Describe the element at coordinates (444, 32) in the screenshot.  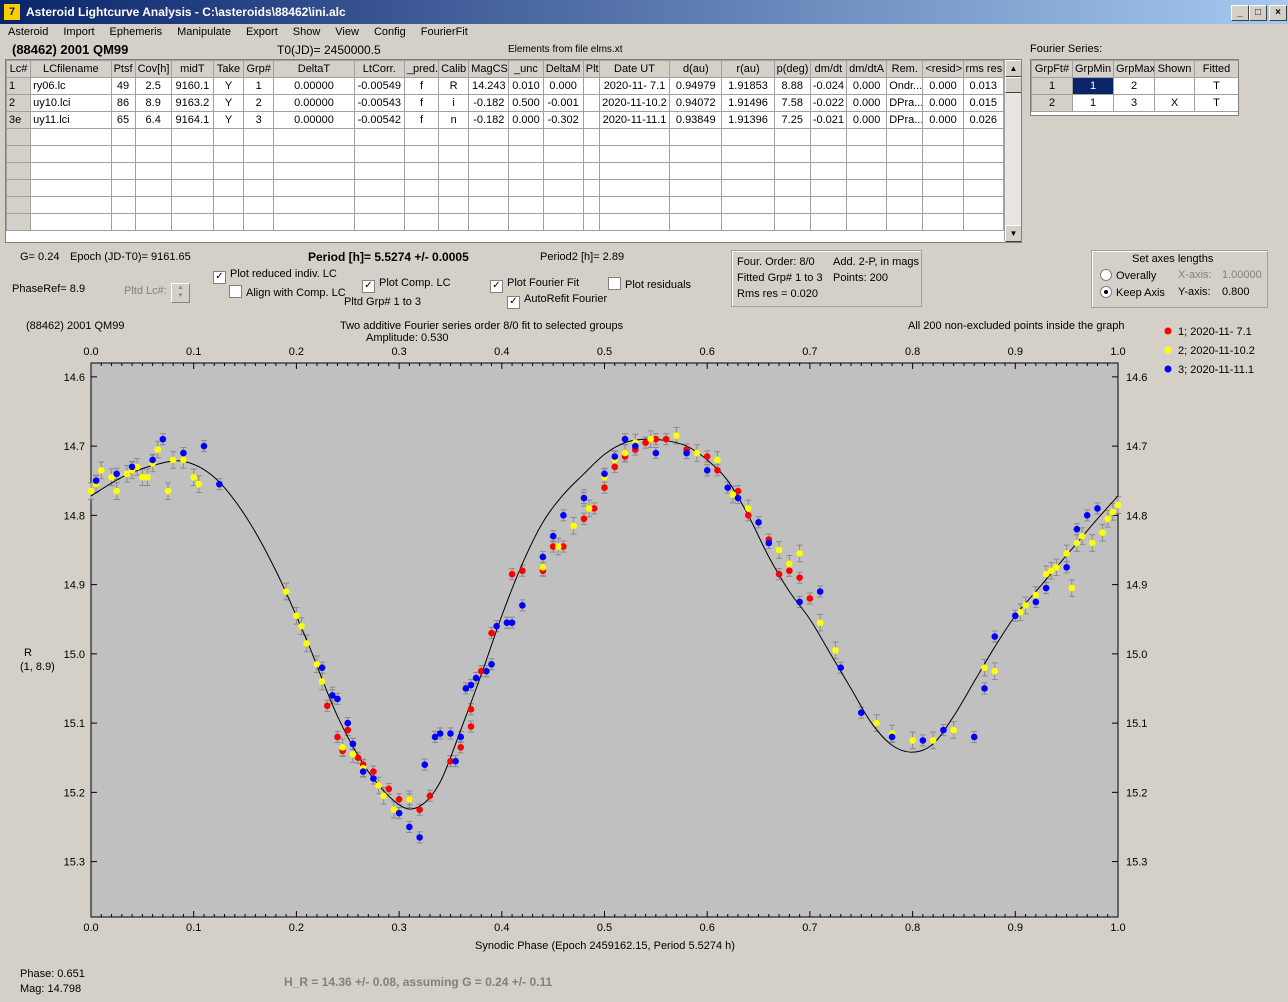
I see `menu-fourierfit: FourierFit` at that location.